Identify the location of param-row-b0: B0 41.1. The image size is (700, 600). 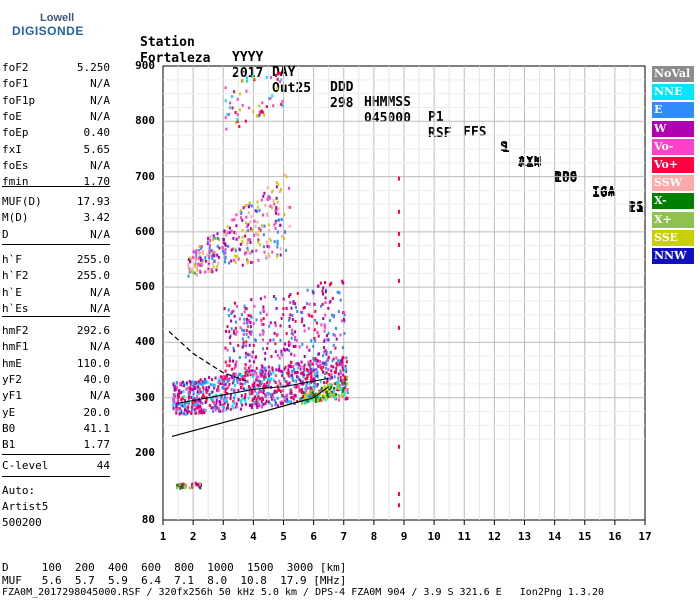
(56, 429).